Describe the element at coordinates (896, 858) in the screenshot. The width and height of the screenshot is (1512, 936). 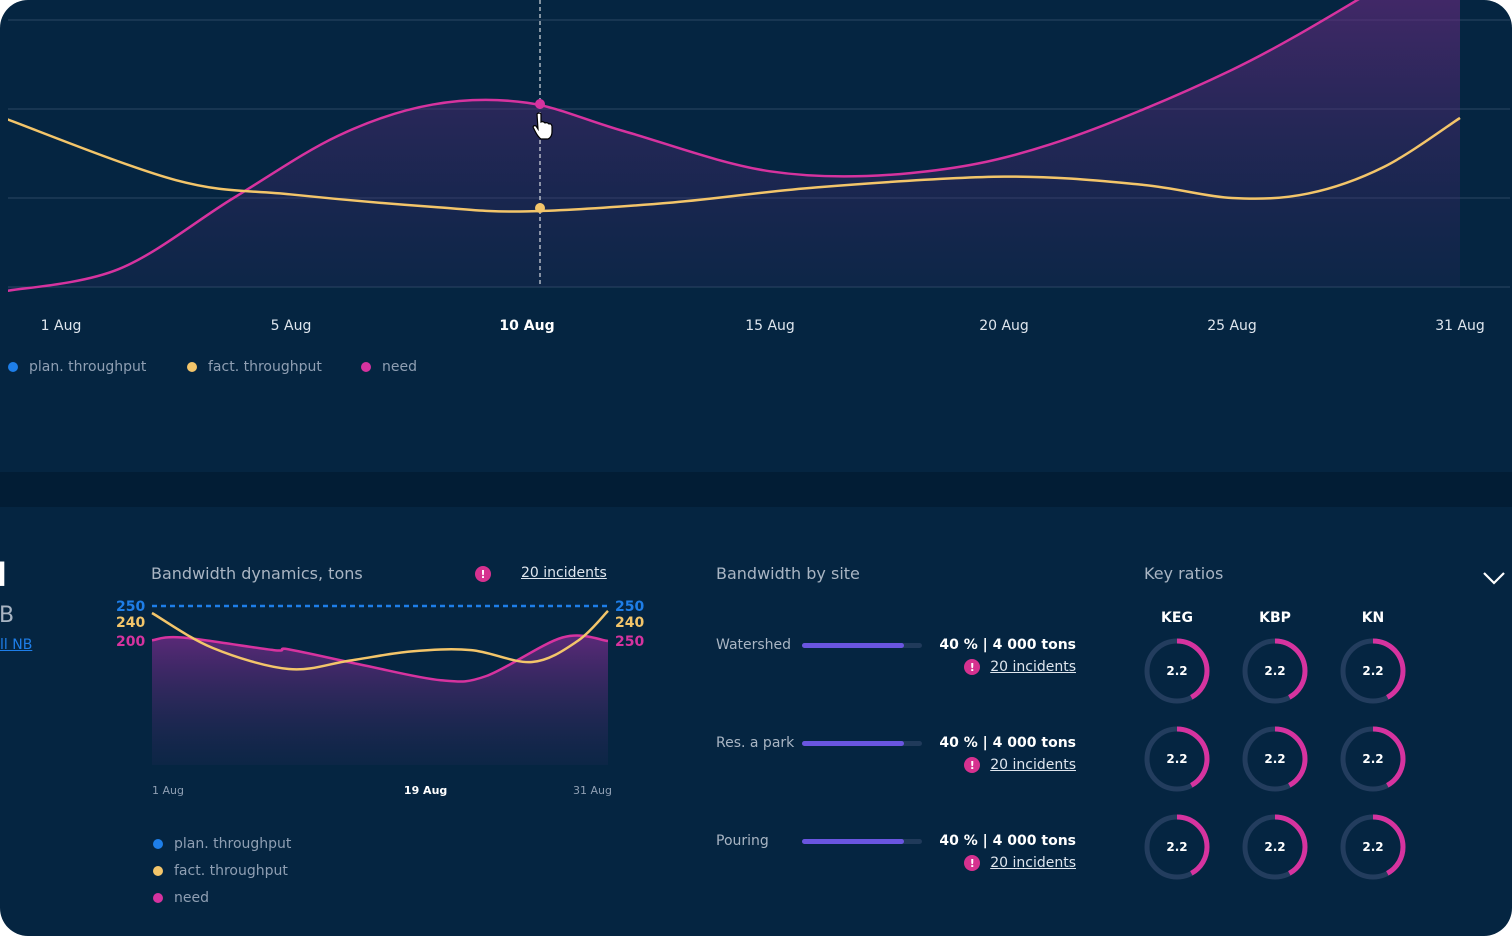
I see `site-row: Pouring 40 % | 4 000 tons! 20 incidents` at that location.